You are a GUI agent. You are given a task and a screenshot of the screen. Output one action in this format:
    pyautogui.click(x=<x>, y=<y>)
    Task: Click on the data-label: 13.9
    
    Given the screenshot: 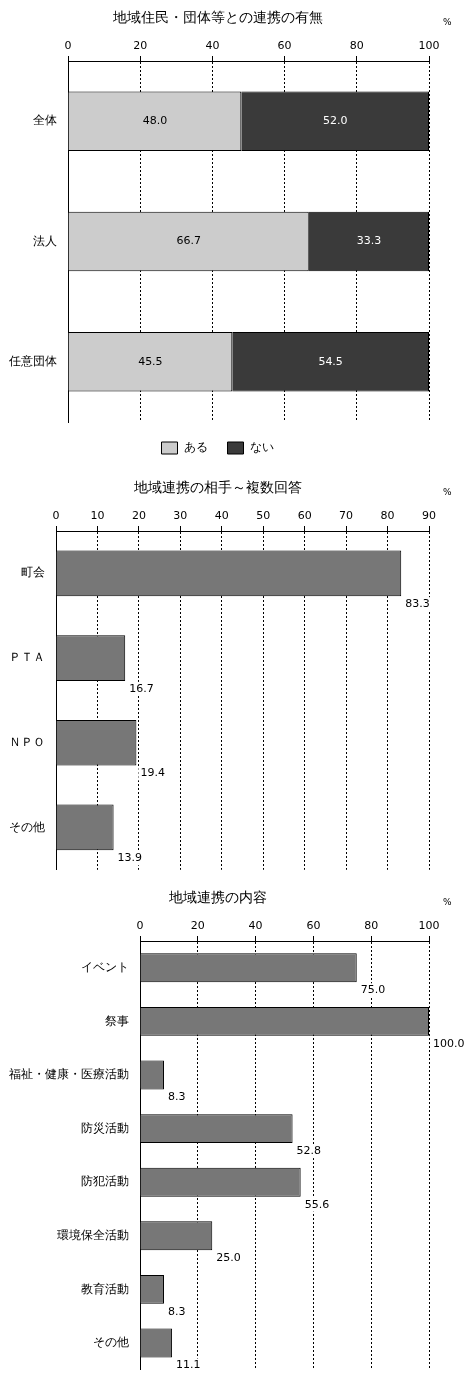 What is the action you would take?
    pyautogui.click(x=130, y=858)
    